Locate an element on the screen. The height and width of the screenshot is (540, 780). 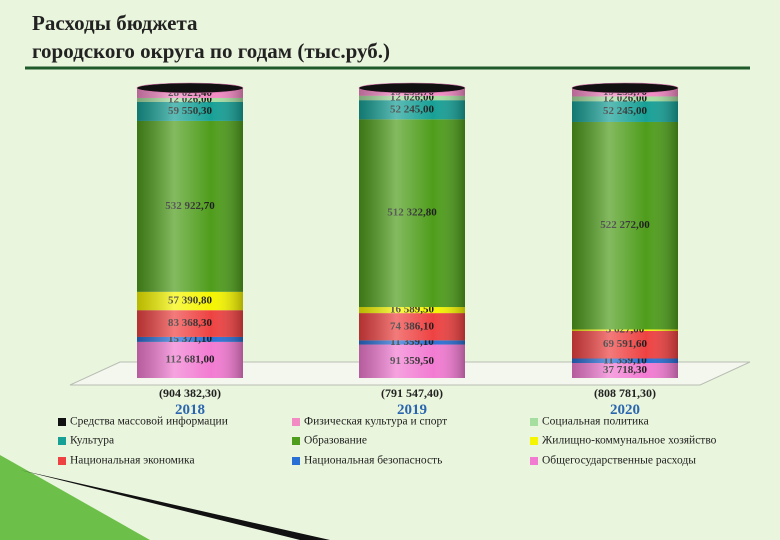
legend-label: Общегосударственные расходы is located at coordinates (619, 461).